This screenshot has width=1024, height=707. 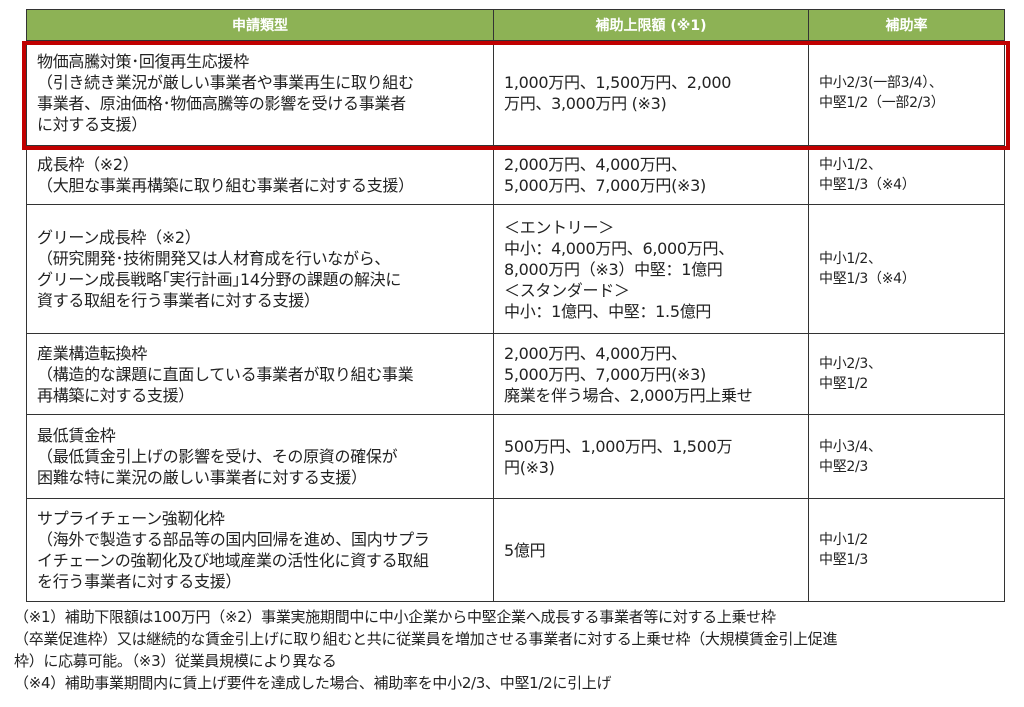 I want to click on header-type: 申請類型, so click(x=260, y=25).